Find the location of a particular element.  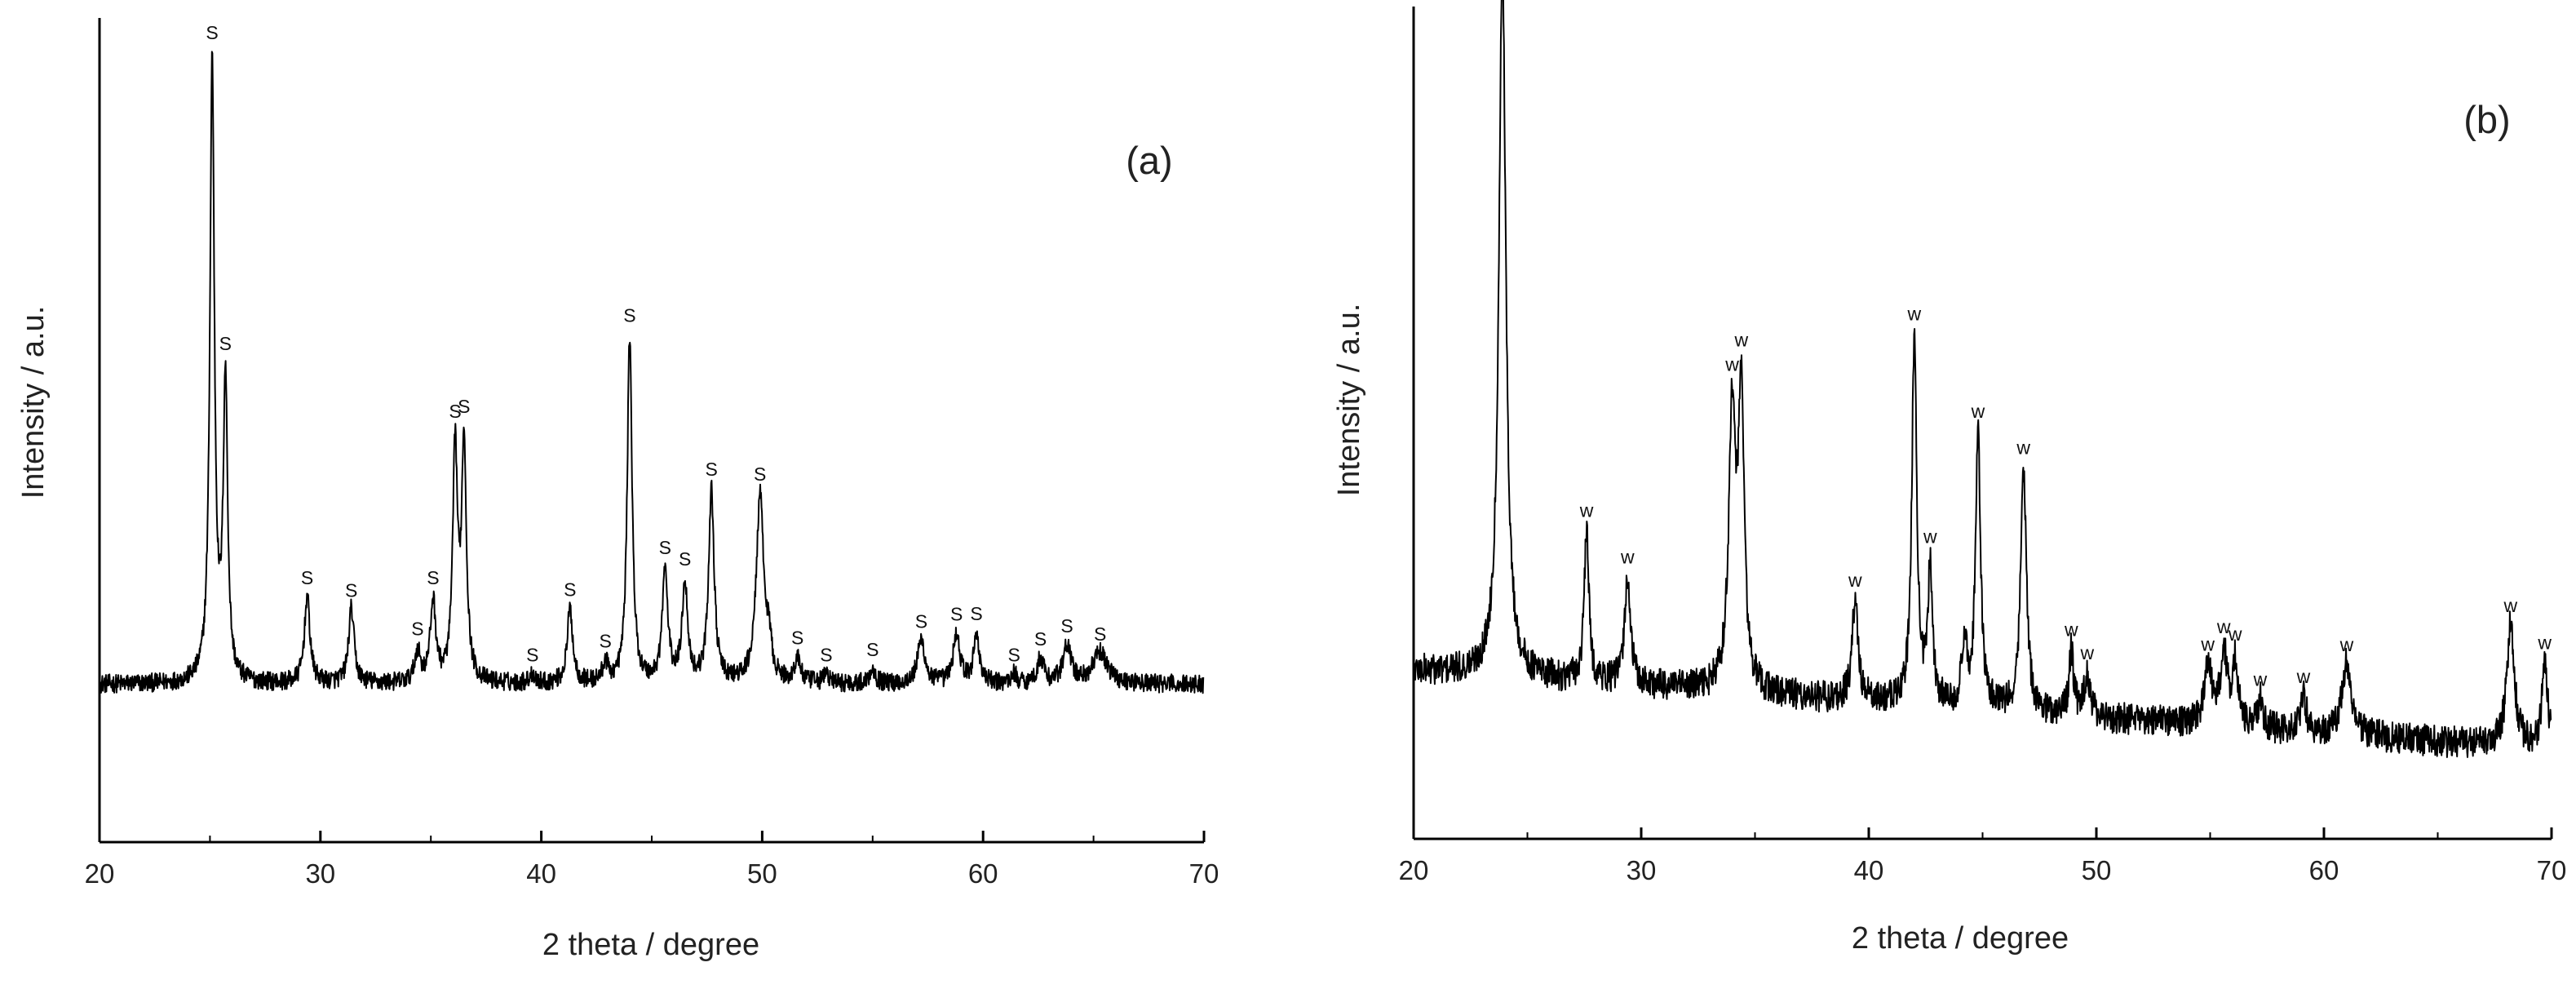

x-tick-label-a-60: 60 is located at coordinates (983, 873).